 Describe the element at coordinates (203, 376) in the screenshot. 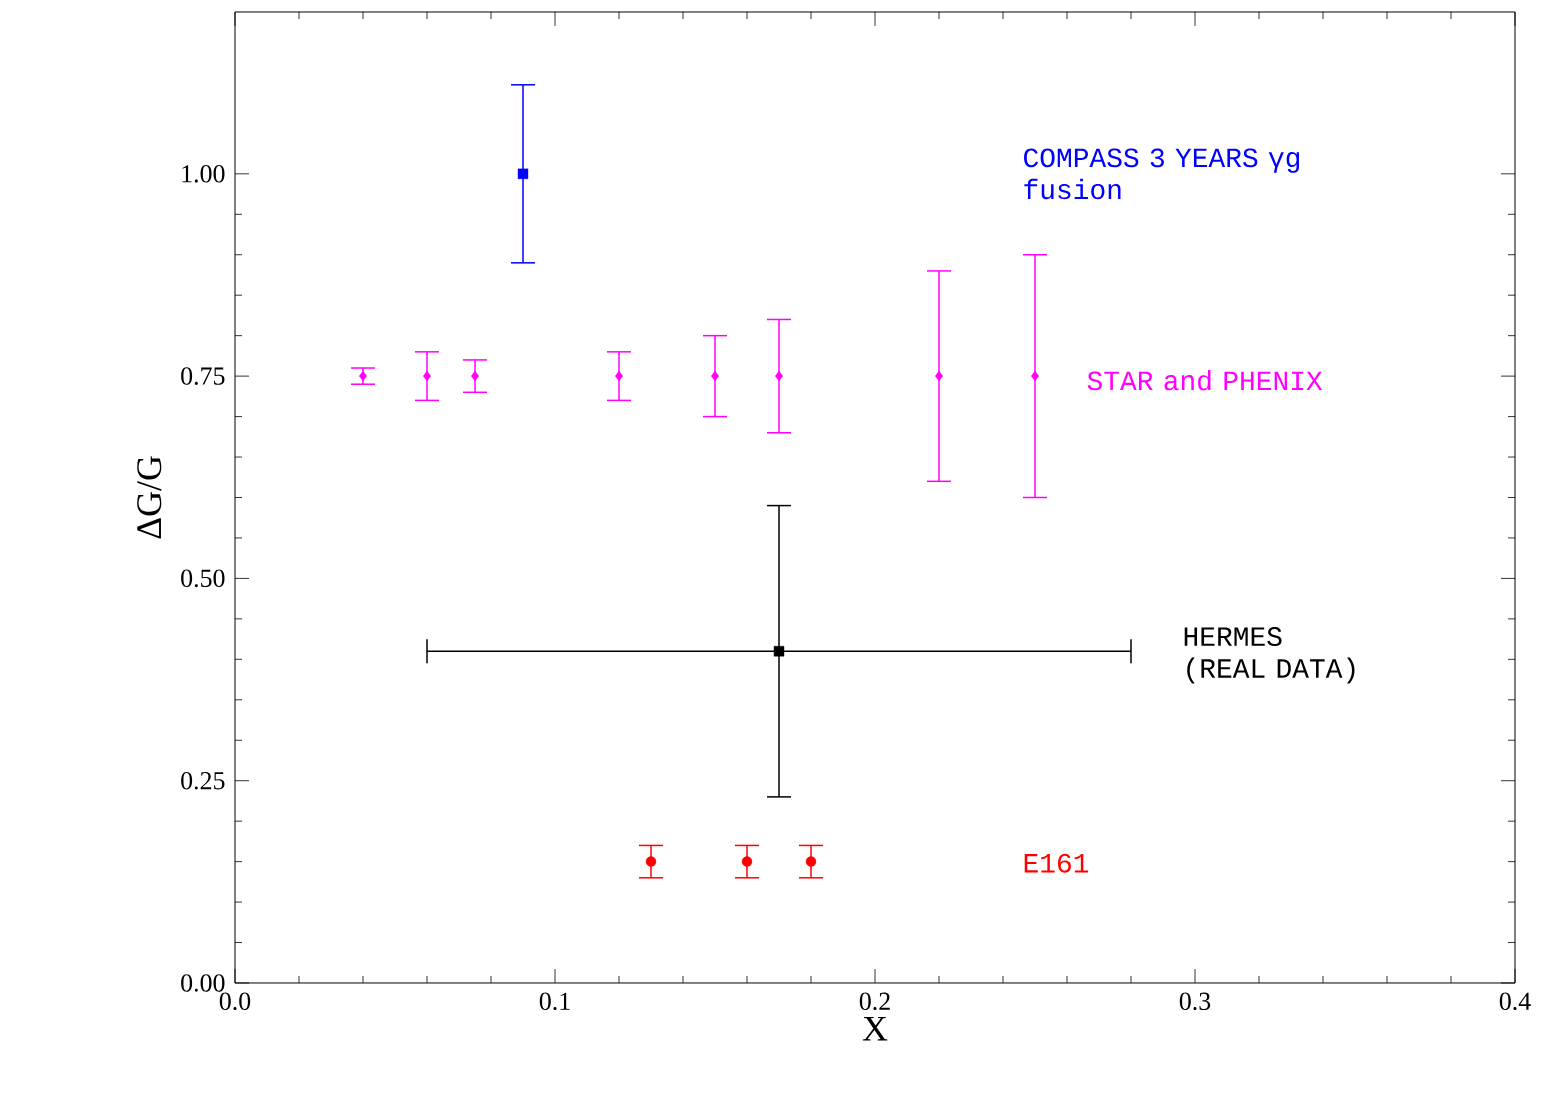

I see `y-tick-label: 0.75` at that location.